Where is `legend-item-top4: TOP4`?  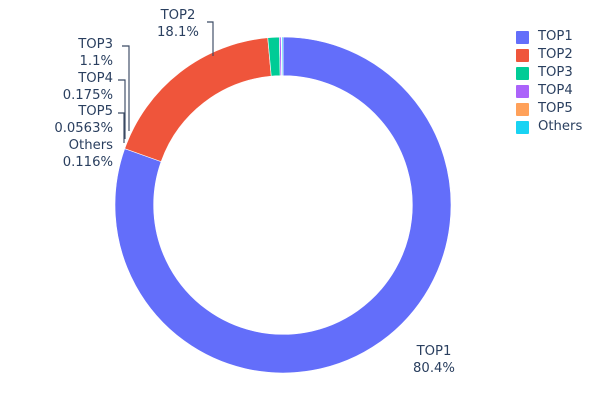 legend-item-top4: TOP4 is located at coordinates (558, 91).